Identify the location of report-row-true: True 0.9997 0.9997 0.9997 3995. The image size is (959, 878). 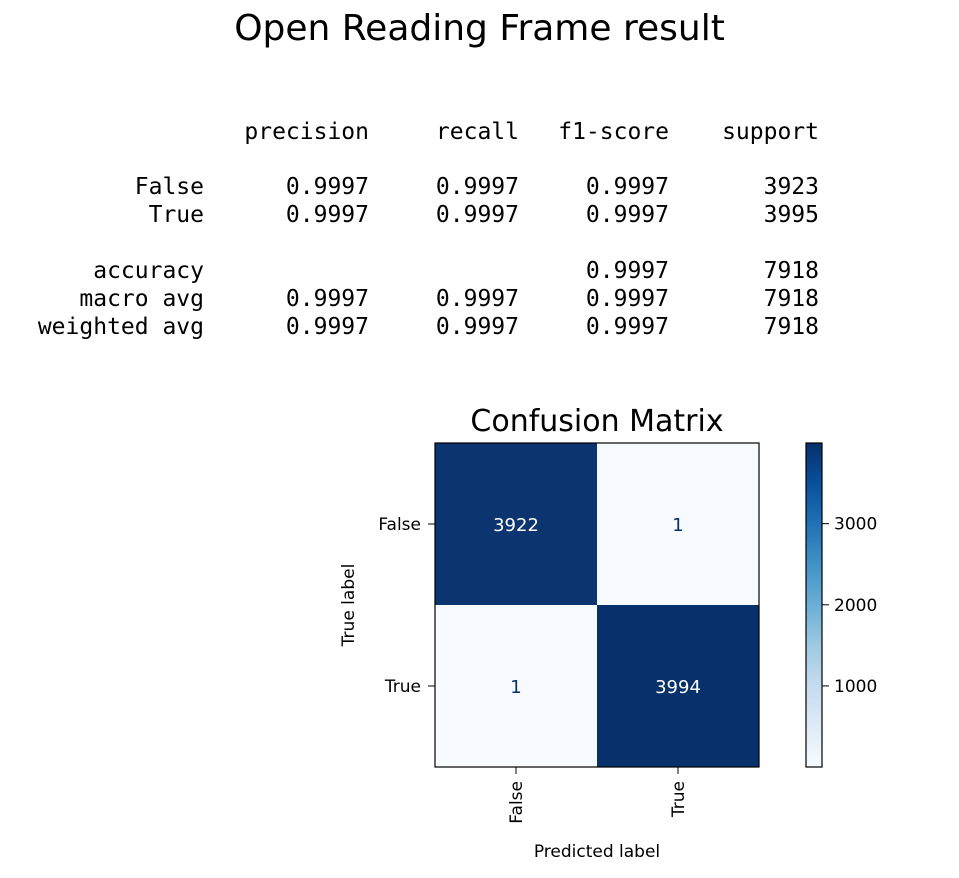
(415, 215).